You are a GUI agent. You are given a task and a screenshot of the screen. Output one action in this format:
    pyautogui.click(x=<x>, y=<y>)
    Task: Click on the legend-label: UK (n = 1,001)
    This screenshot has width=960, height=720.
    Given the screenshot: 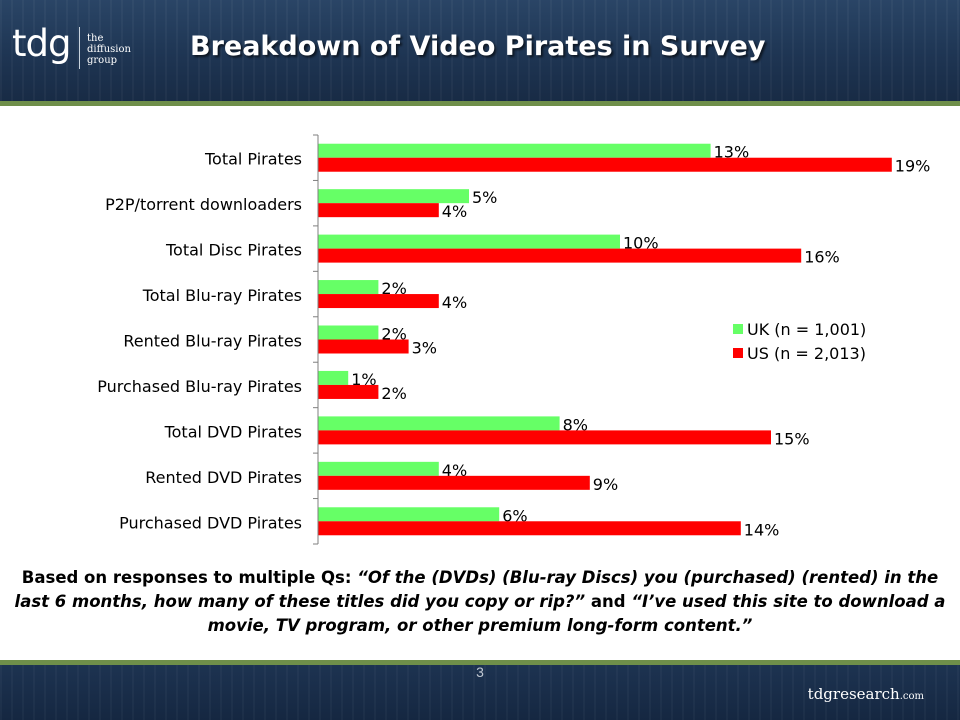 What is the action you would take?
    pyautogui.click(x=806, y=329)
    